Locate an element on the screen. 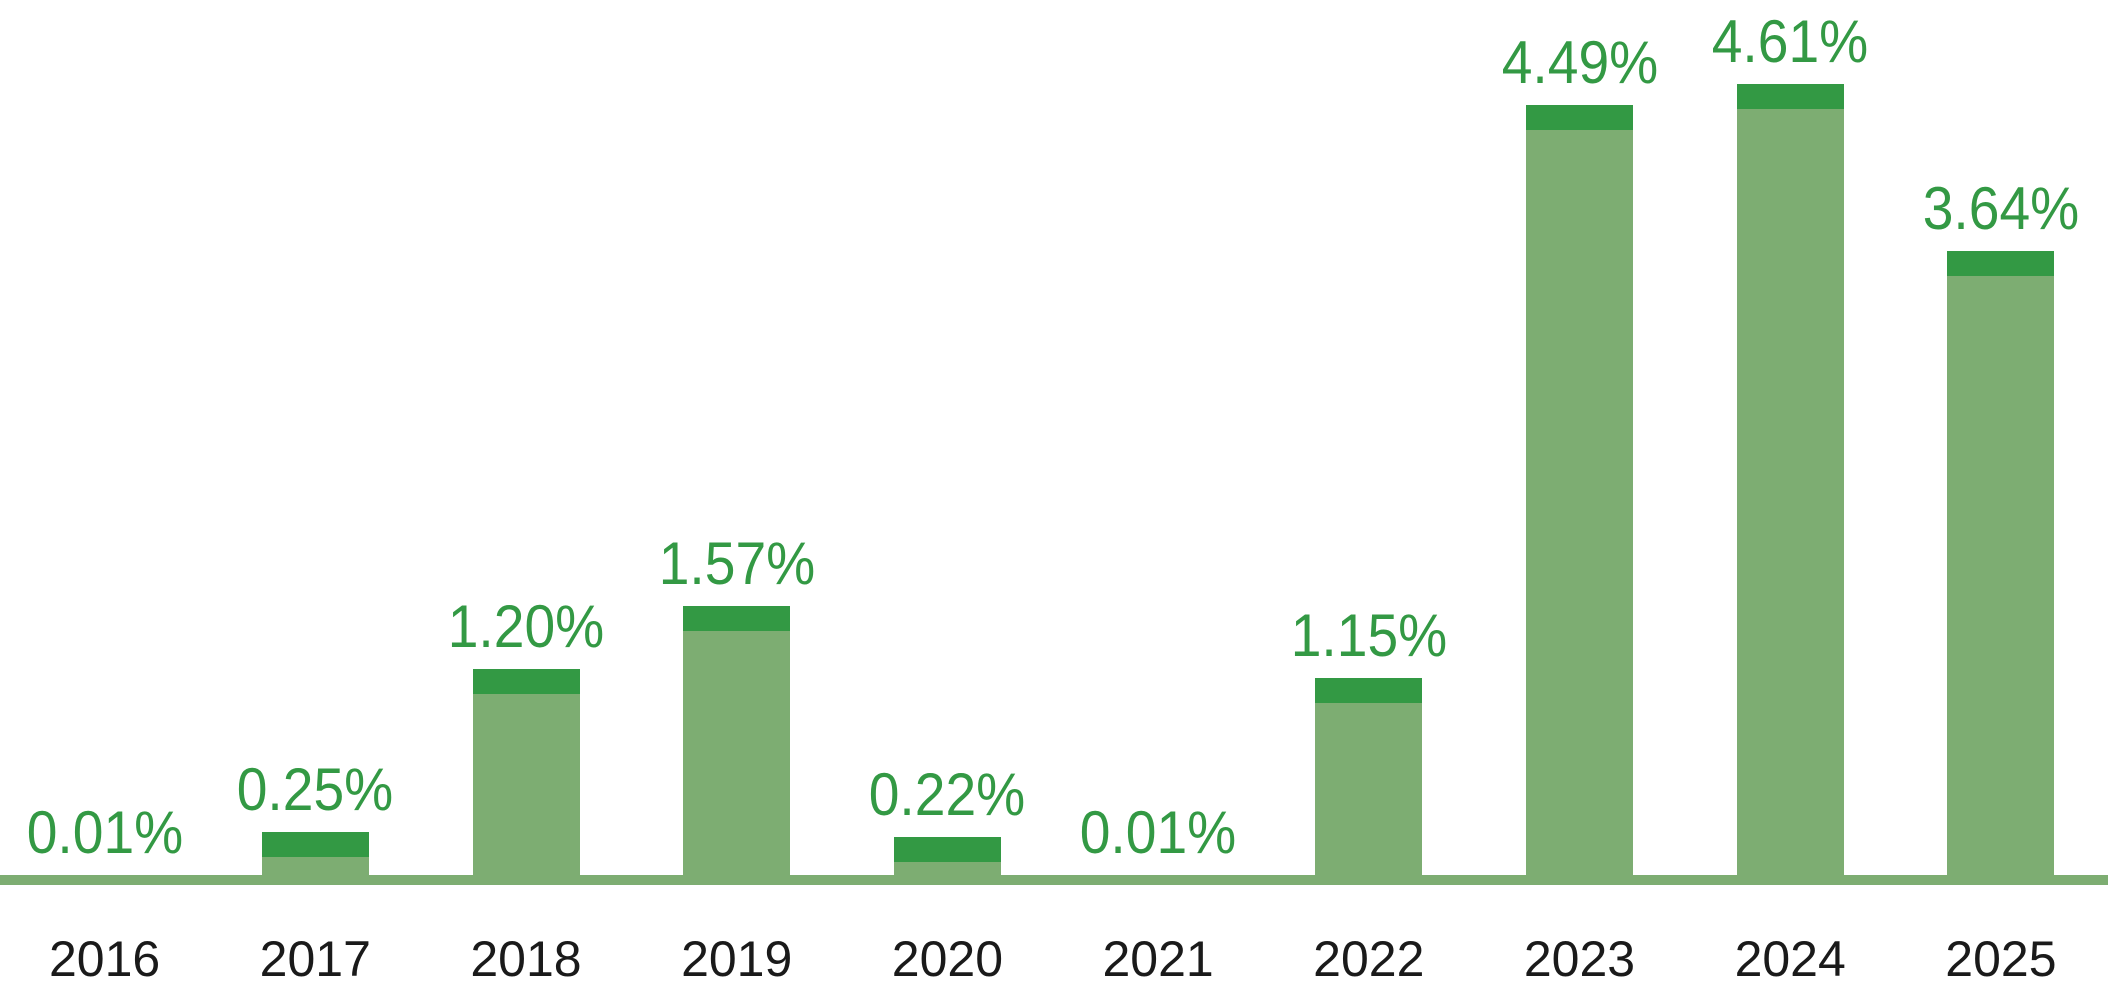 The width and height of the screenshot is (2108, 992). x-axis-label-2021: 2021 is located at coordinates (1158, 959).